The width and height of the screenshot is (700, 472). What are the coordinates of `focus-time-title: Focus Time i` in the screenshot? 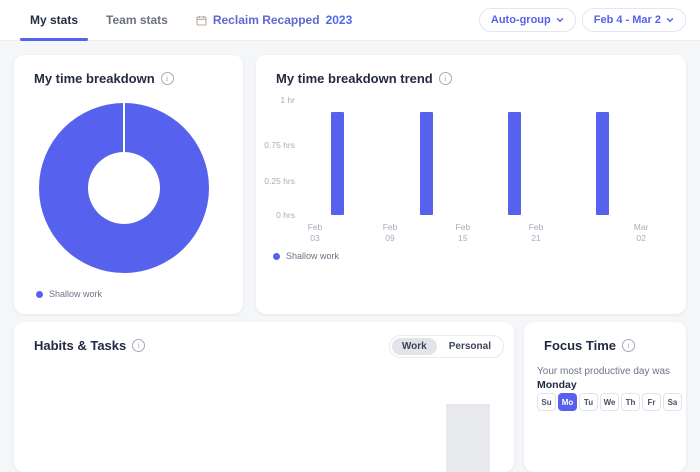 It's located at (605, 337).